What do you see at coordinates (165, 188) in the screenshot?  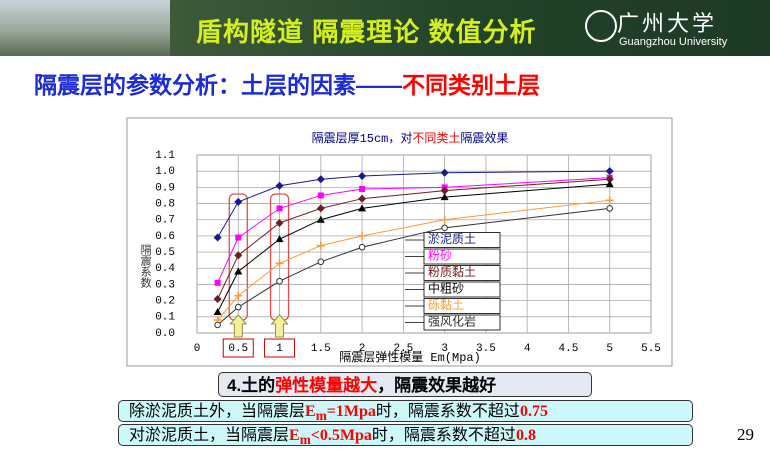 I see `y-tick-label: 0.9` at bounding box center [165, 188].